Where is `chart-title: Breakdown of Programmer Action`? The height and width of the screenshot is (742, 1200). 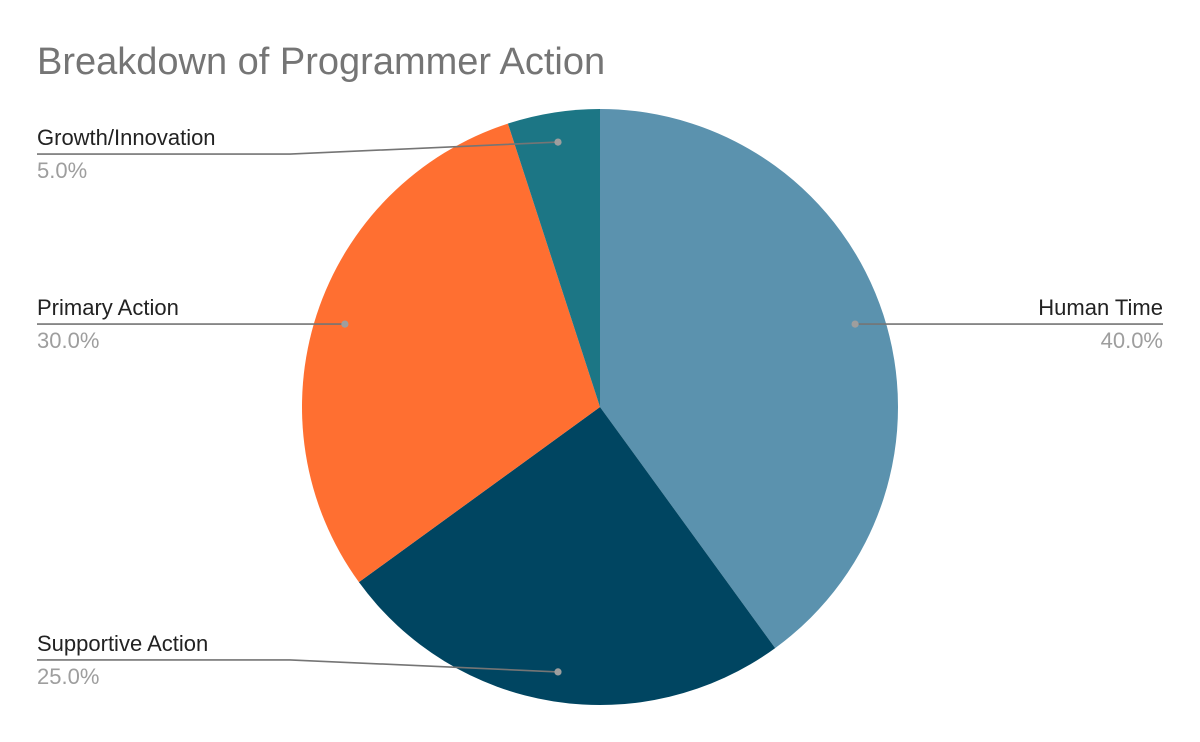
chart-title: Breakdown of Programmer Action is located at coordinates (321, 62).